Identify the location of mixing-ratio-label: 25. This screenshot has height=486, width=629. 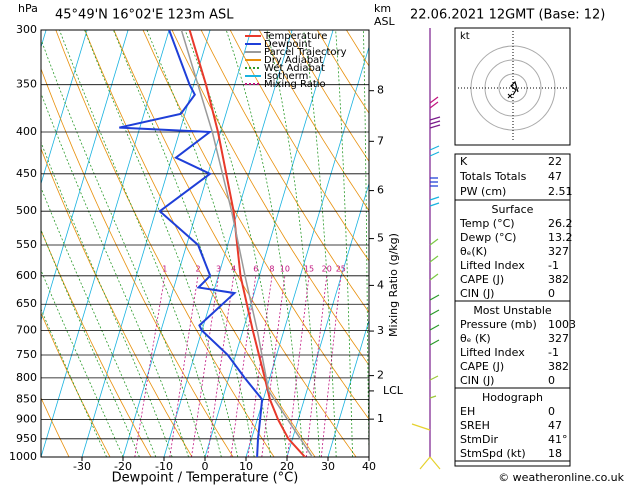
(341, 268).